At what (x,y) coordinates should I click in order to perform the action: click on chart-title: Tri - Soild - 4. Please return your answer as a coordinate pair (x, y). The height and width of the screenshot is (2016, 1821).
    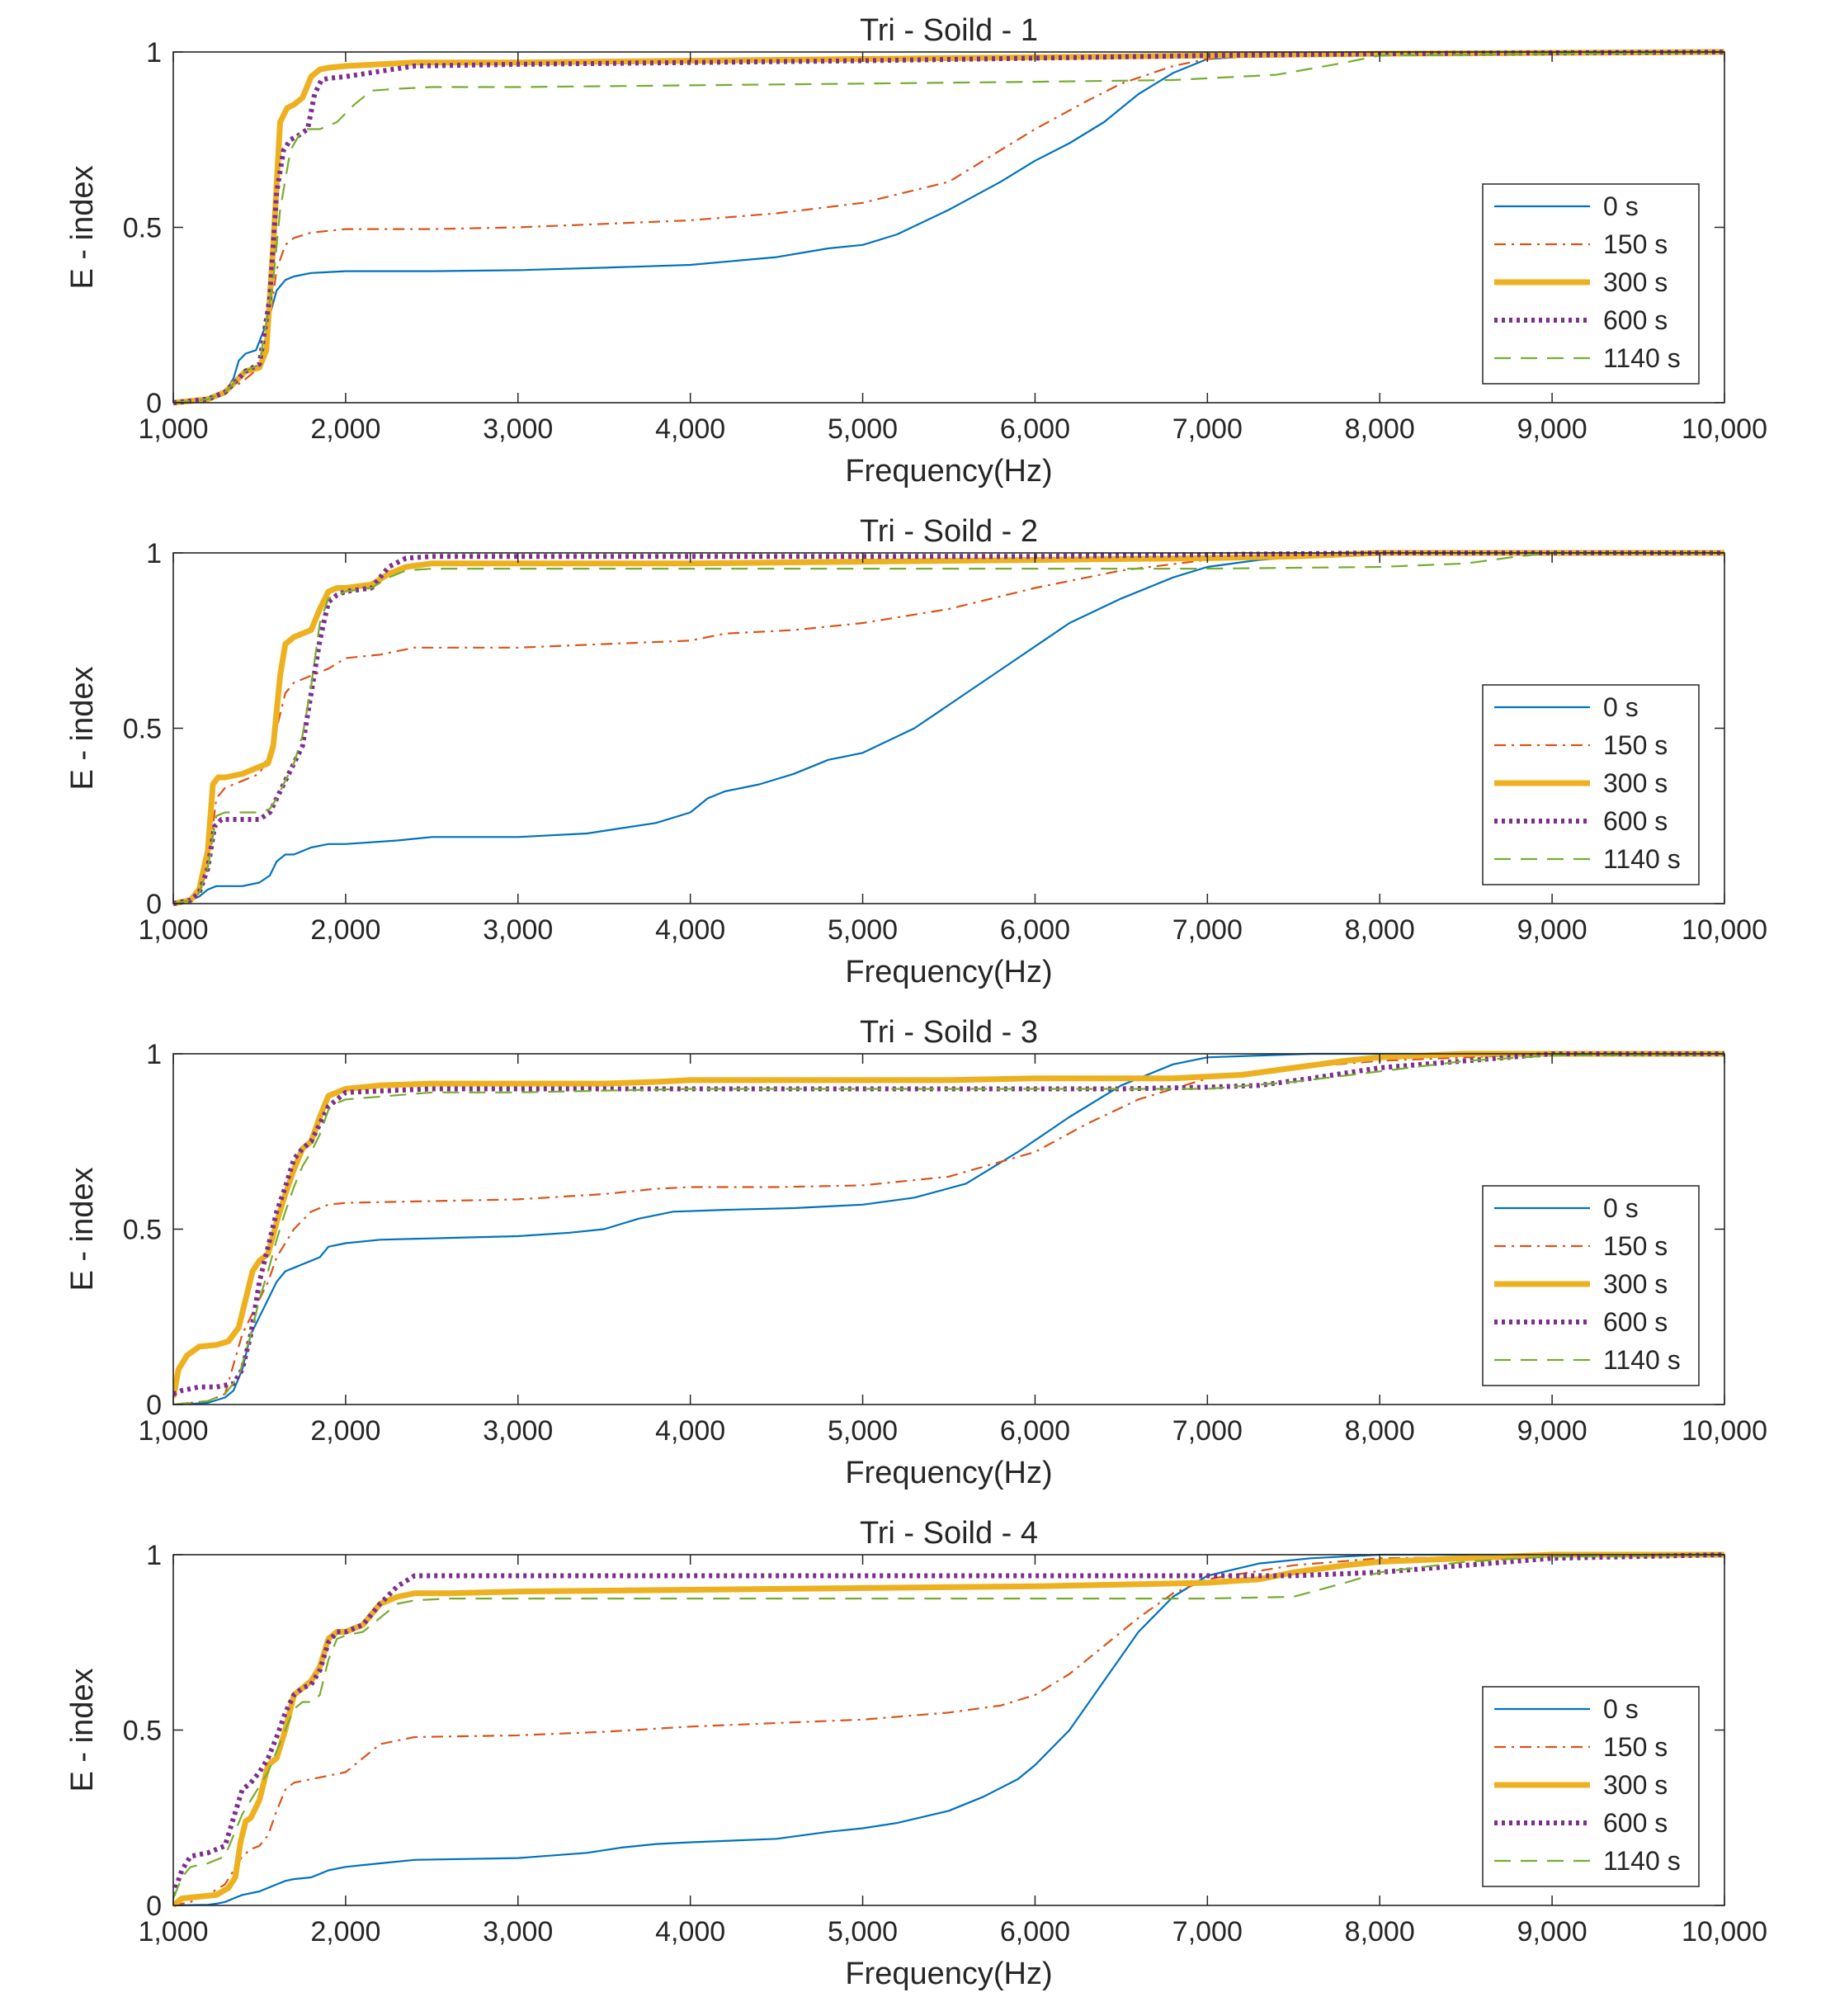
    Looking at the image, I should click on (949, 1534).